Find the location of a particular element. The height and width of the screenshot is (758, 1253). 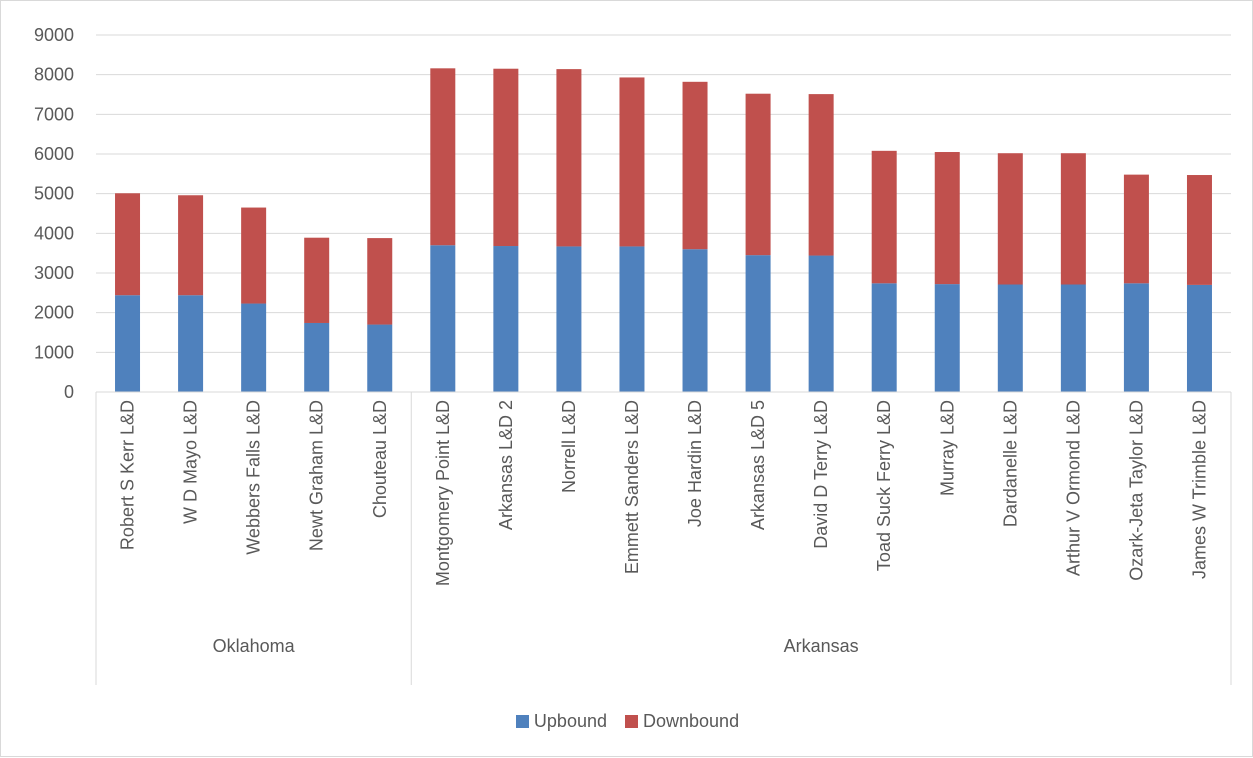

x-tick-label: Arthur V Ormond L&D is located at coordinates (1073, 488).